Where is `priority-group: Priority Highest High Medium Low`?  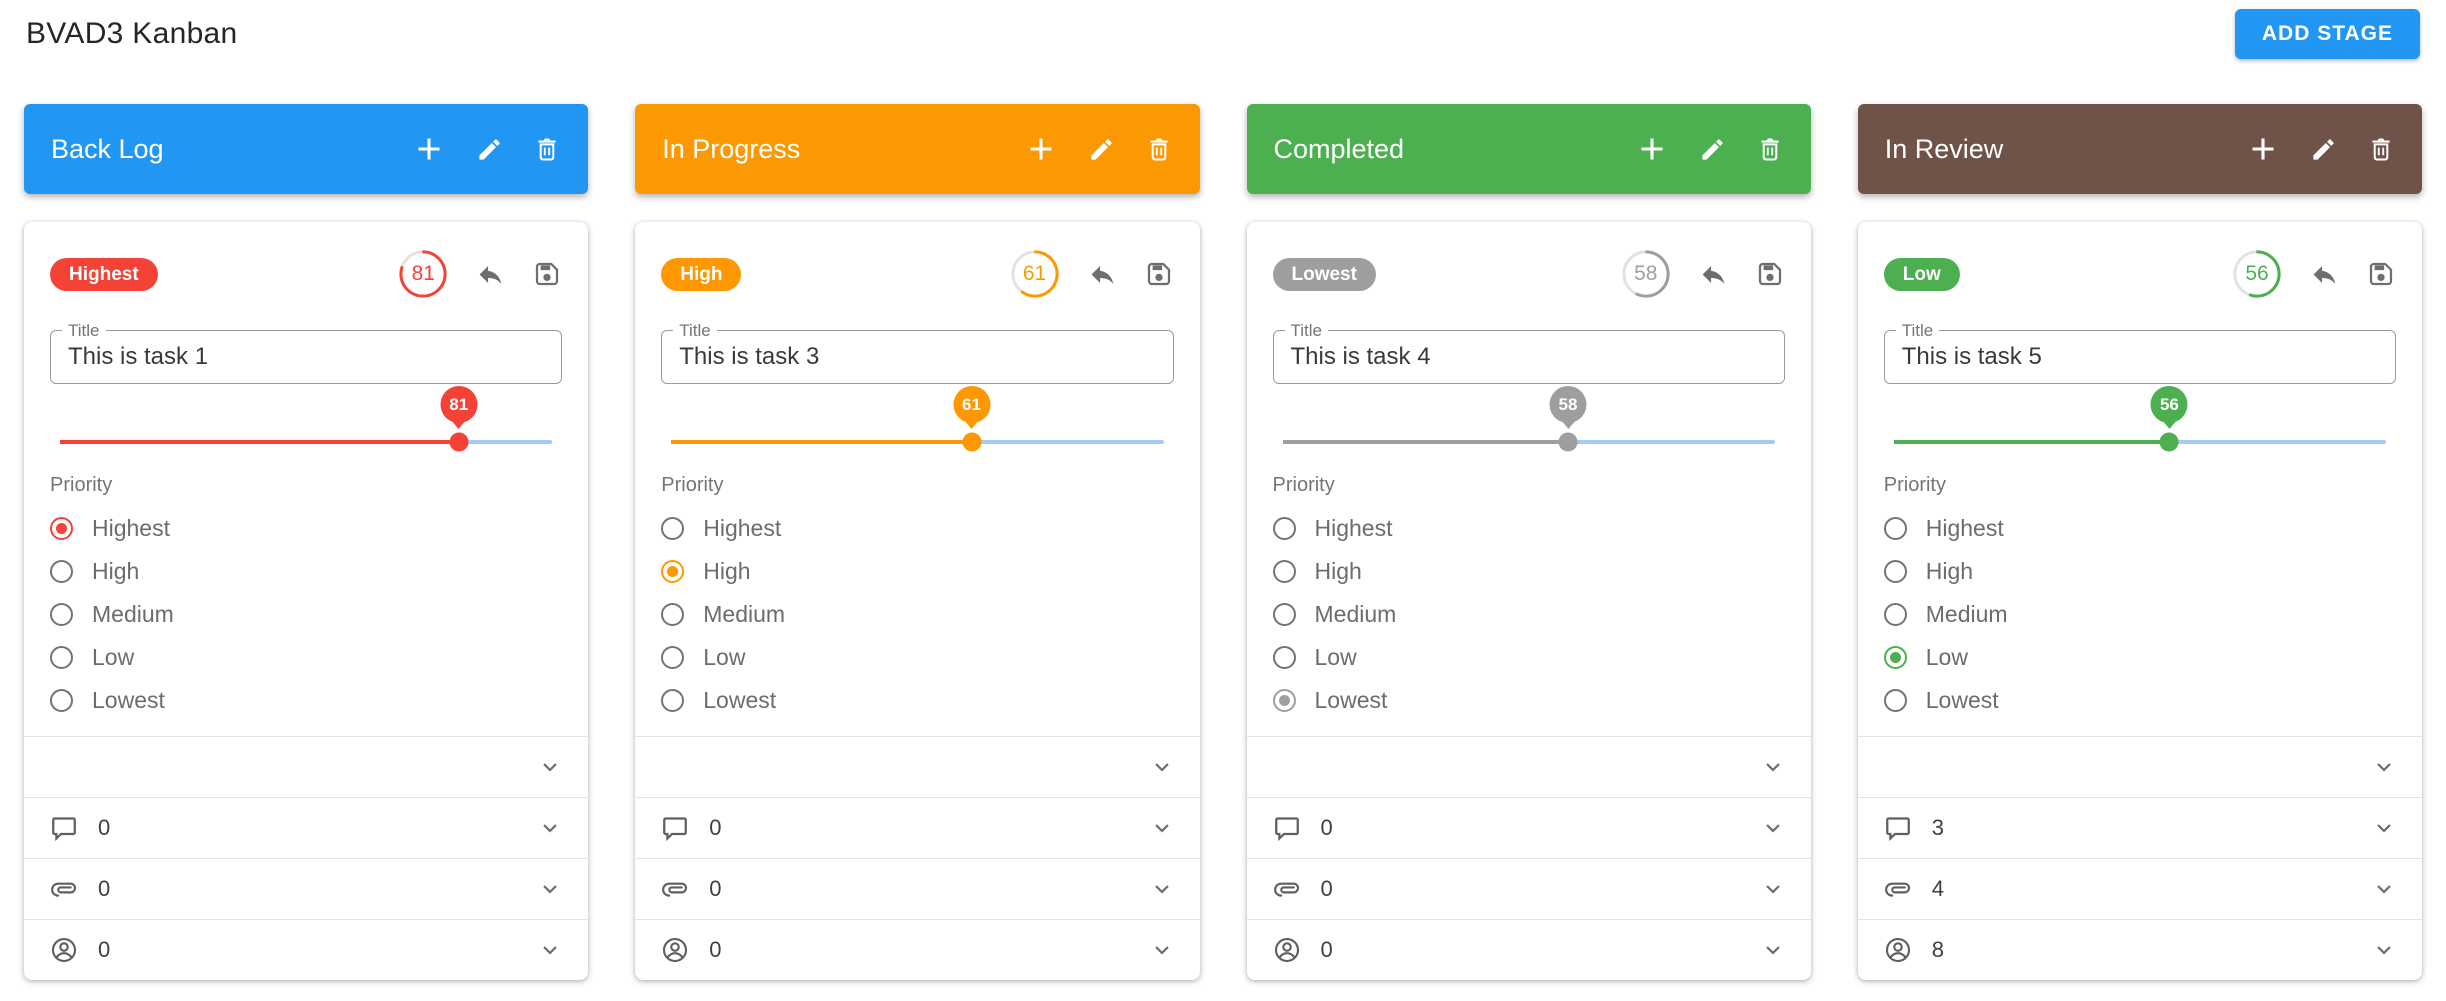
priority-group: Priority Highest High Medium Low is located at coordinates (2140, 602).